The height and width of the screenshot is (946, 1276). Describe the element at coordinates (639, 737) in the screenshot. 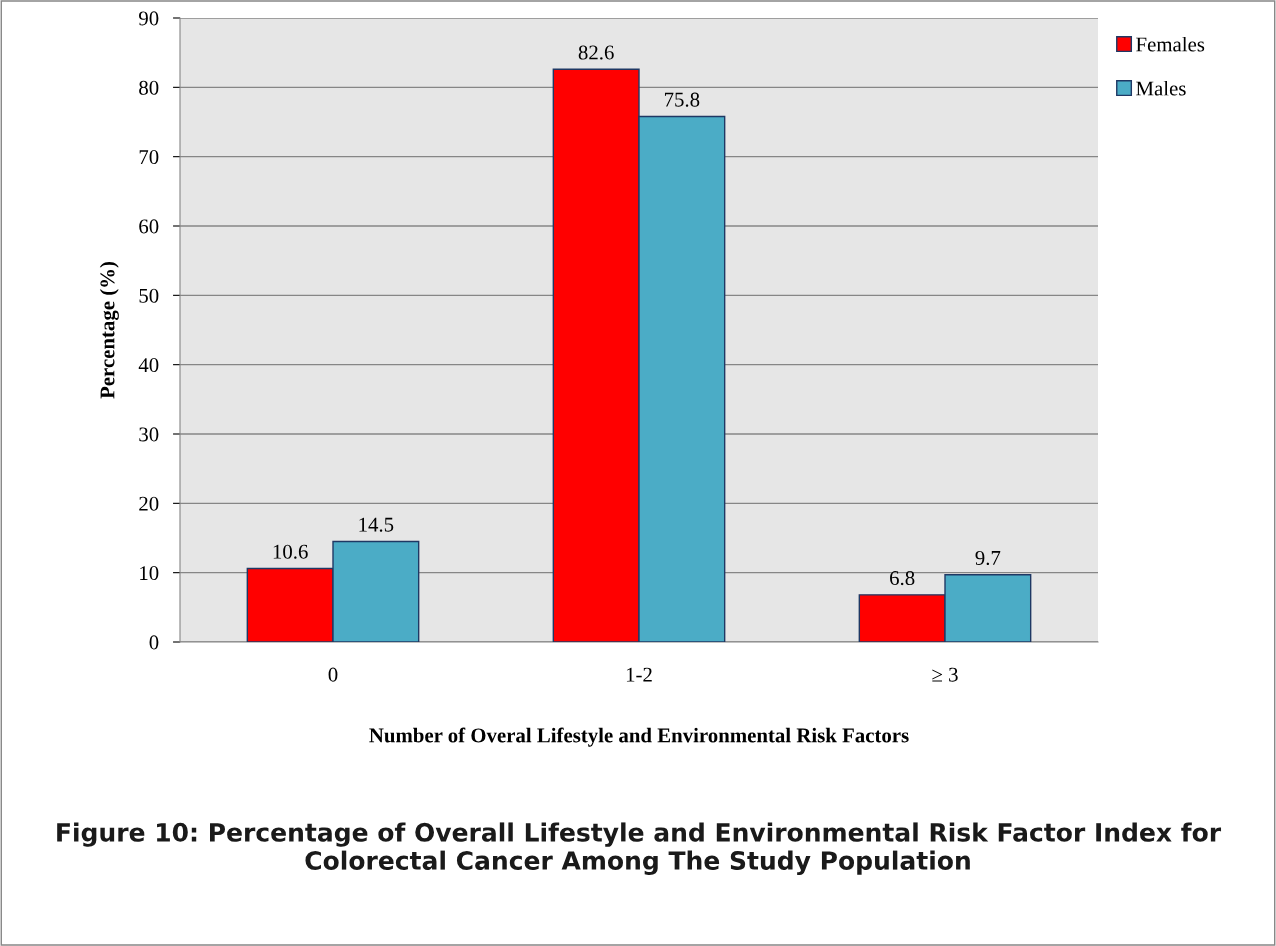

I see `x-axis-title: Number of Overal Lifestyle and Environmental Risk Factors` at that location.